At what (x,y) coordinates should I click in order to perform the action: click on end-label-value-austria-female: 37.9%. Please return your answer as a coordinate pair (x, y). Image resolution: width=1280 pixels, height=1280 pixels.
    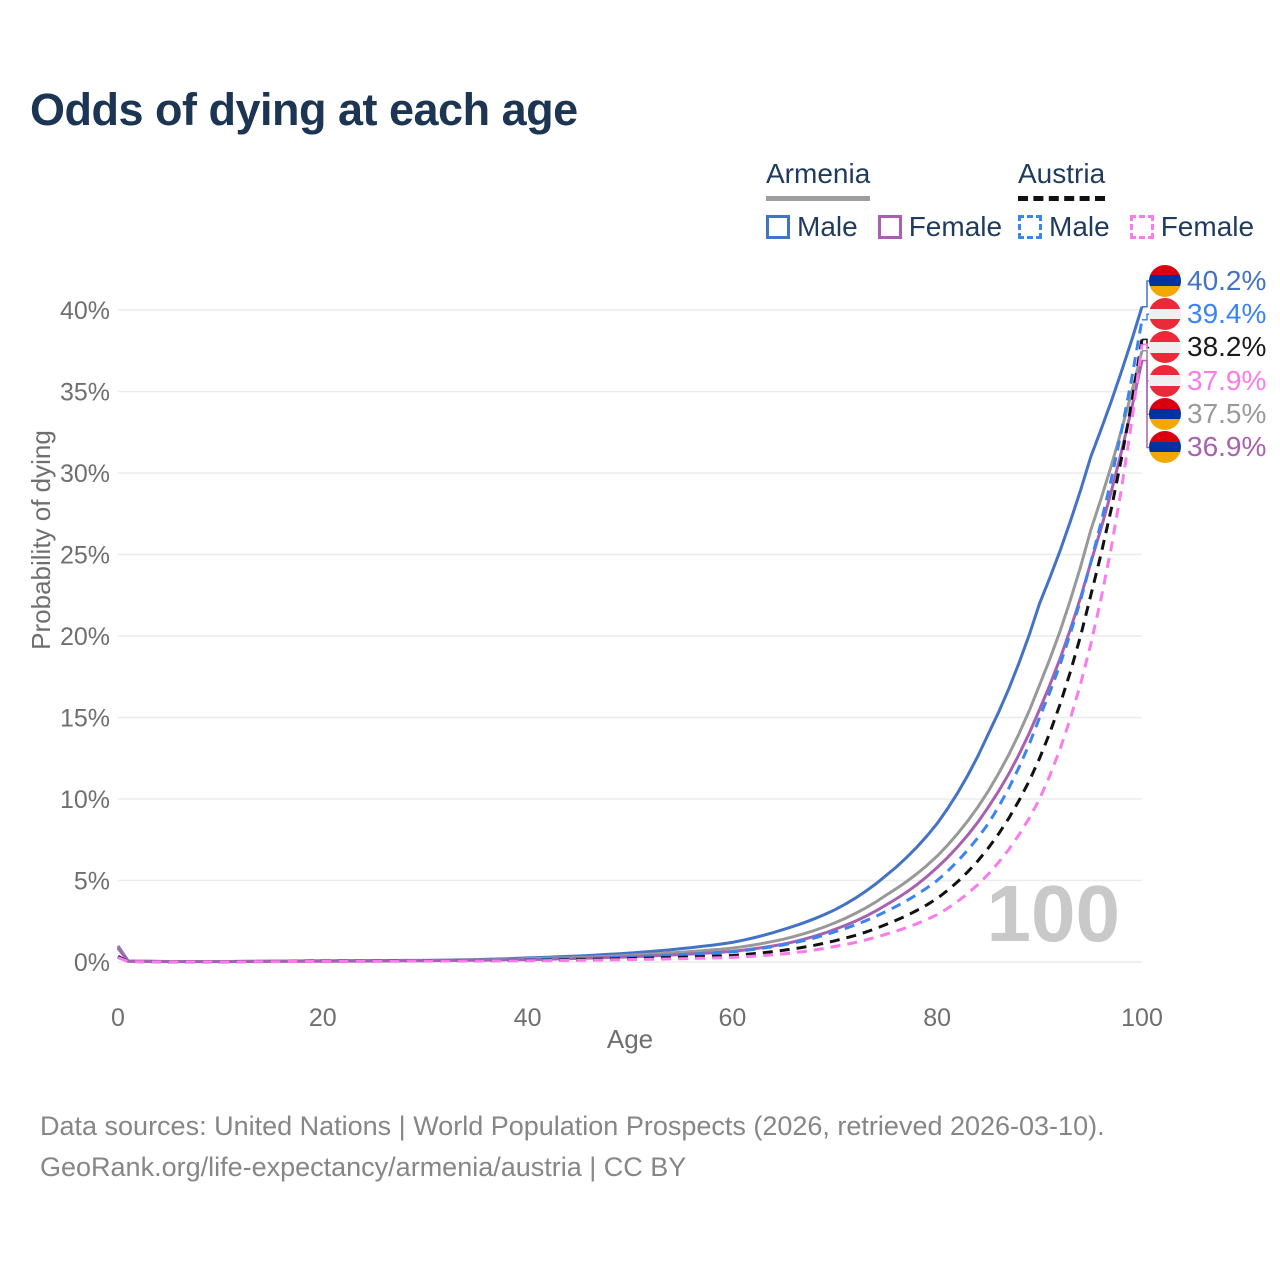
    Looking at the image, I should click on (1227, 380).